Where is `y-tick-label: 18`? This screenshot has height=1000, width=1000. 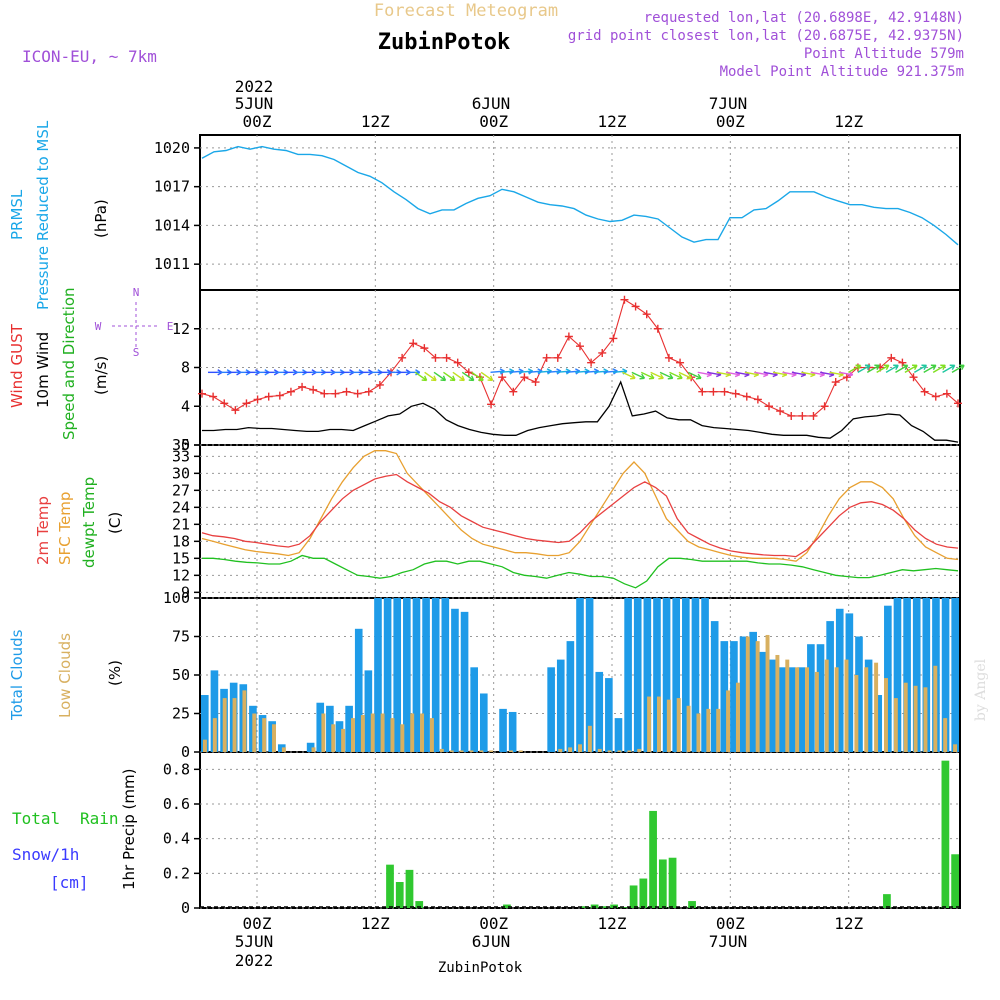
y-tick-label: 18 is located at coordinates (181, 541).